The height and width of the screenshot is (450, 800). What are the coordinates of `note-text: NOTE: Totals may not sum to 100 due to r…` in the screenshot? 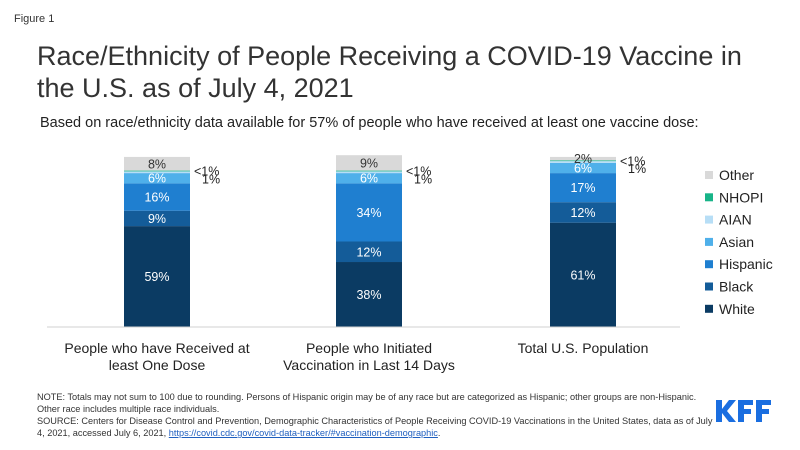 It's located at (367, 403).